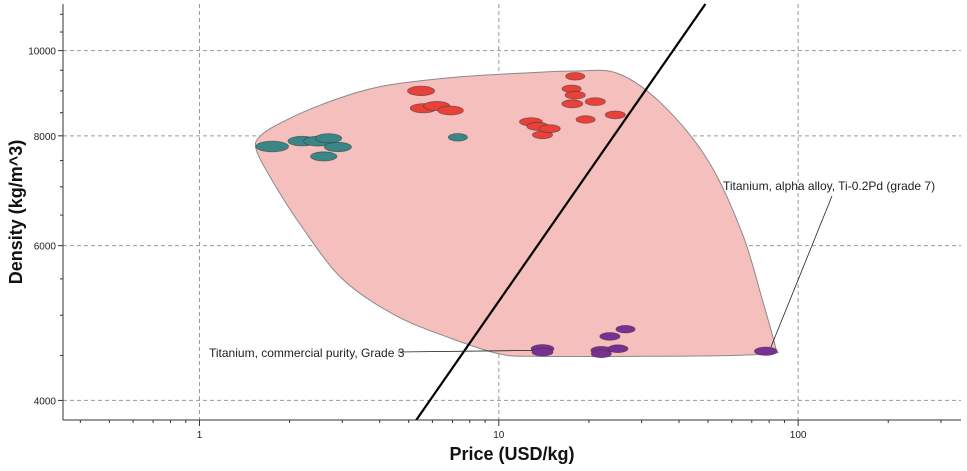 The image size is (967, 471). I want to click on y-axis-title: Density (kg/m^3), so click(16, 212).